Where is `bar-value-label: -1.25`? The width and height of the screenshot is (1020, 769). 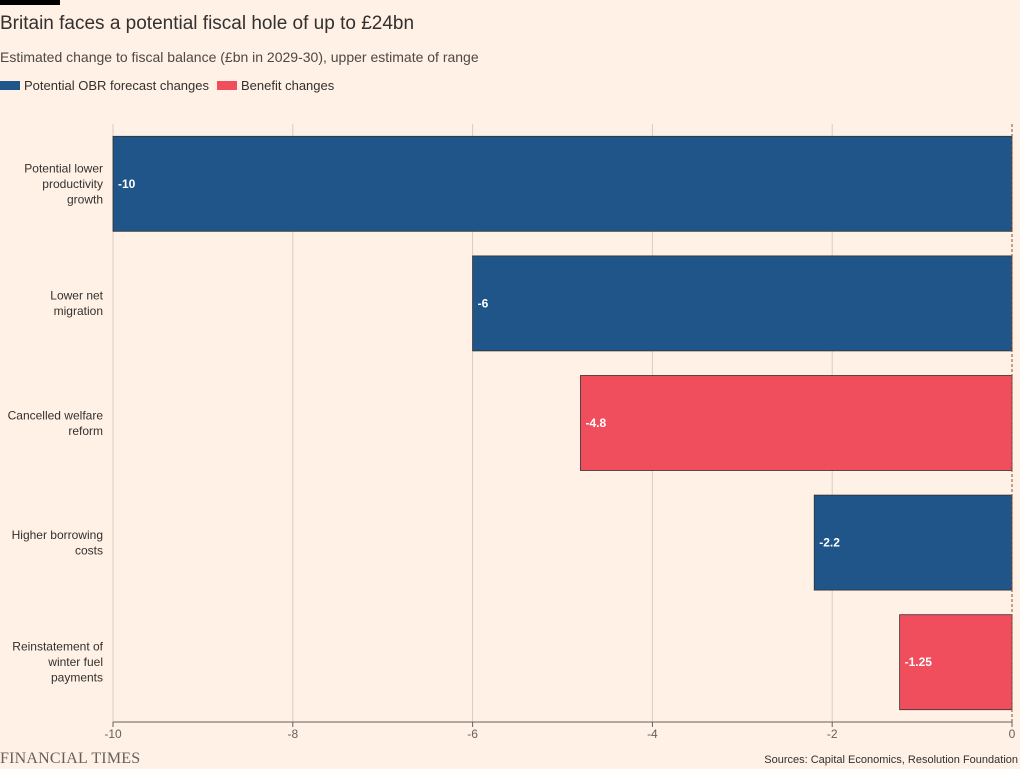 bar-value-label: -1.25 is located at coordinates (919, 662).